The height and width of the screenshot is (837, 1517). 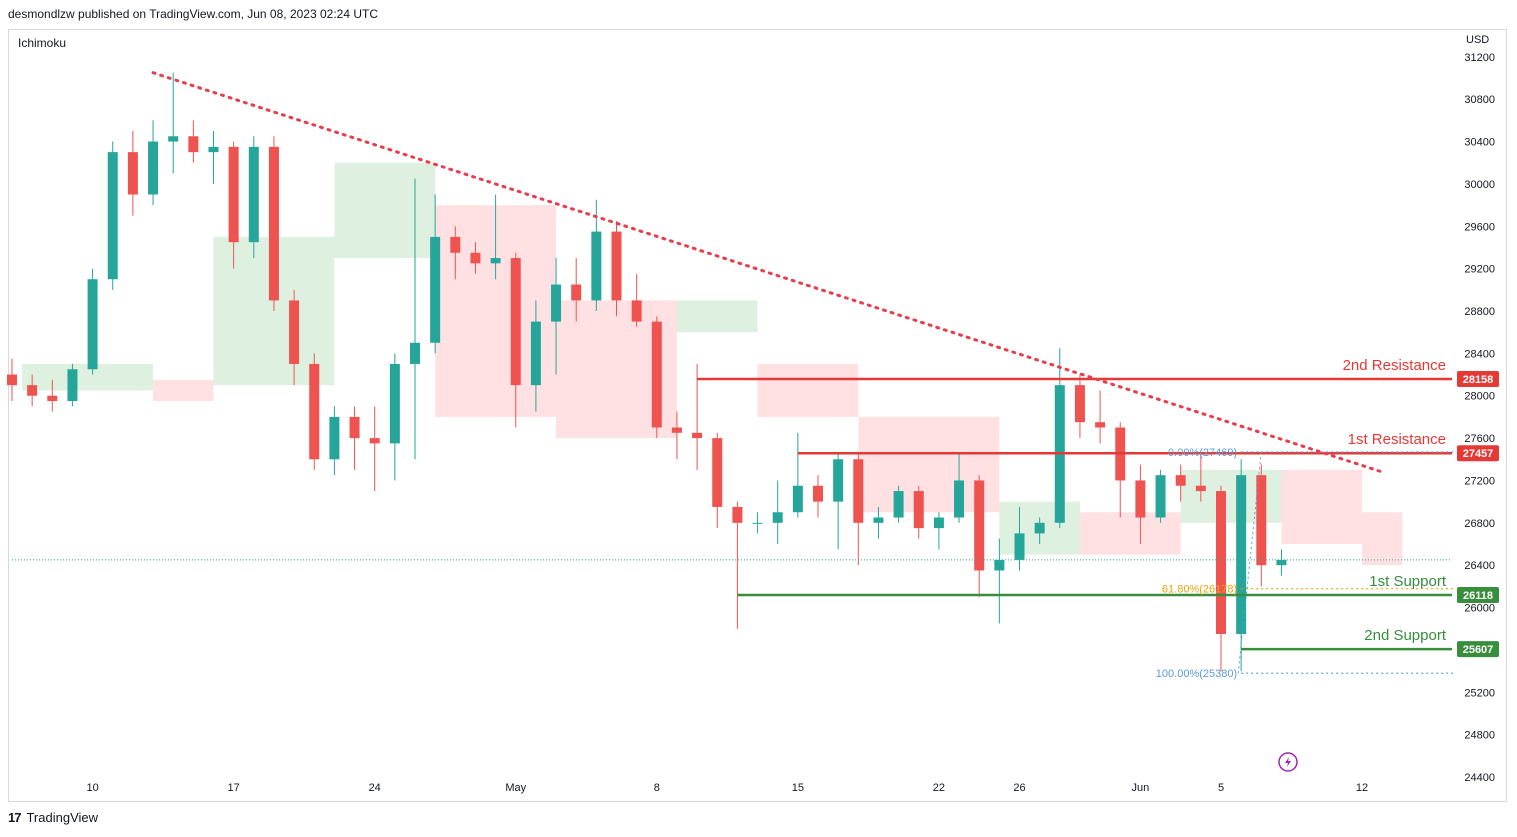 What do you see at coordinates (1479, 778) in the screenshot?
I see `y-tick-label: 24400` at bounding box center [1479, 778].